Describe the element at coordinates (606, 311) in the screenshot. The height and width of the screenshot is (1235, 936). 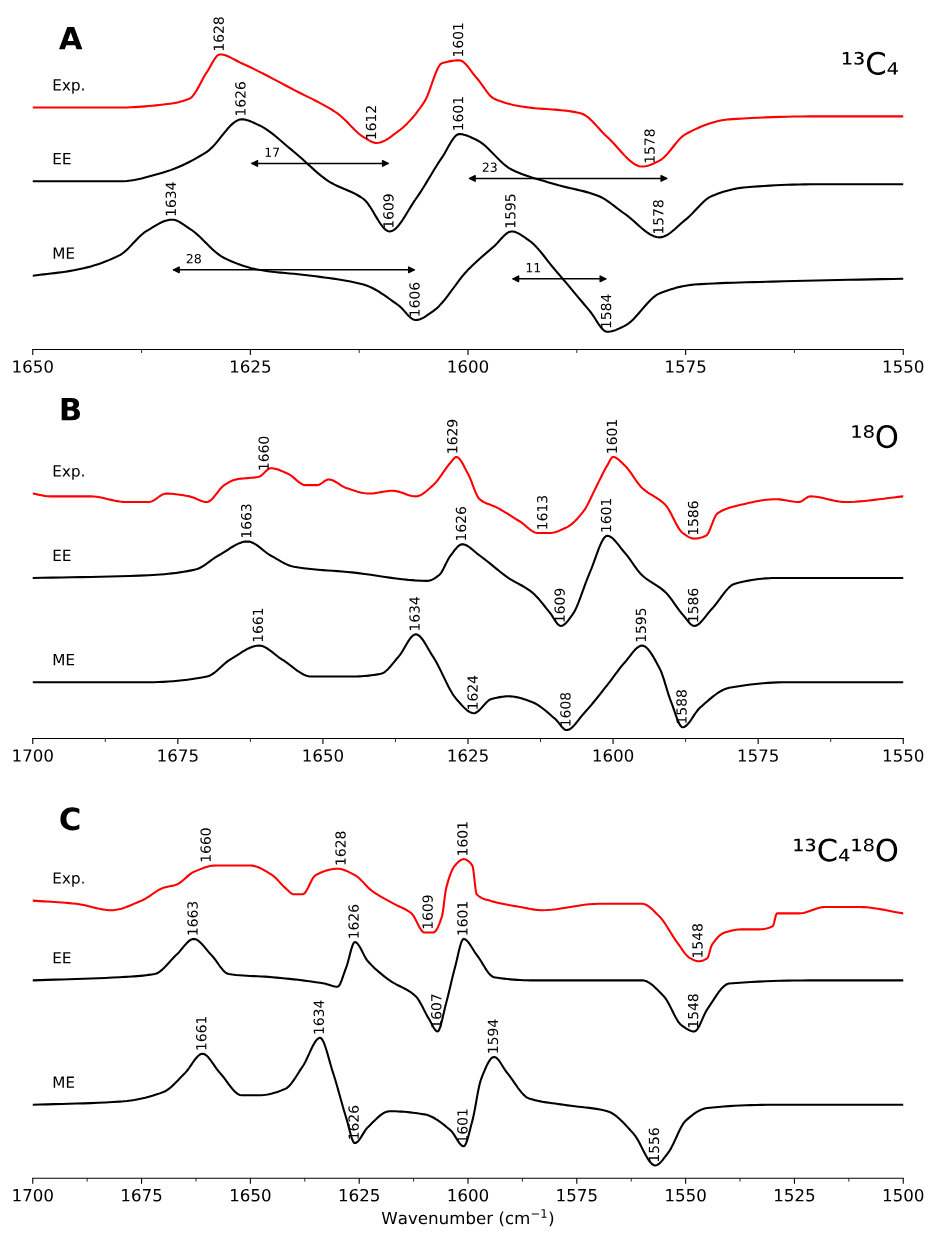
I see `annotation: 1584` at that location.